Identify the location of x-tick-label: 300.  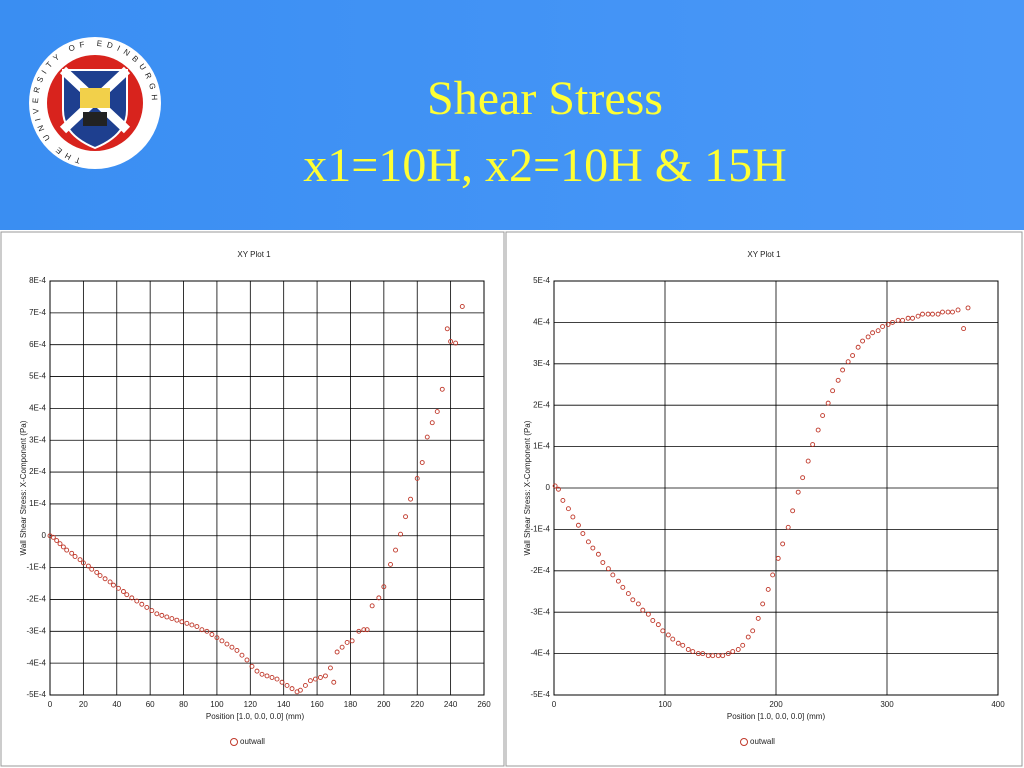
(887, 704).